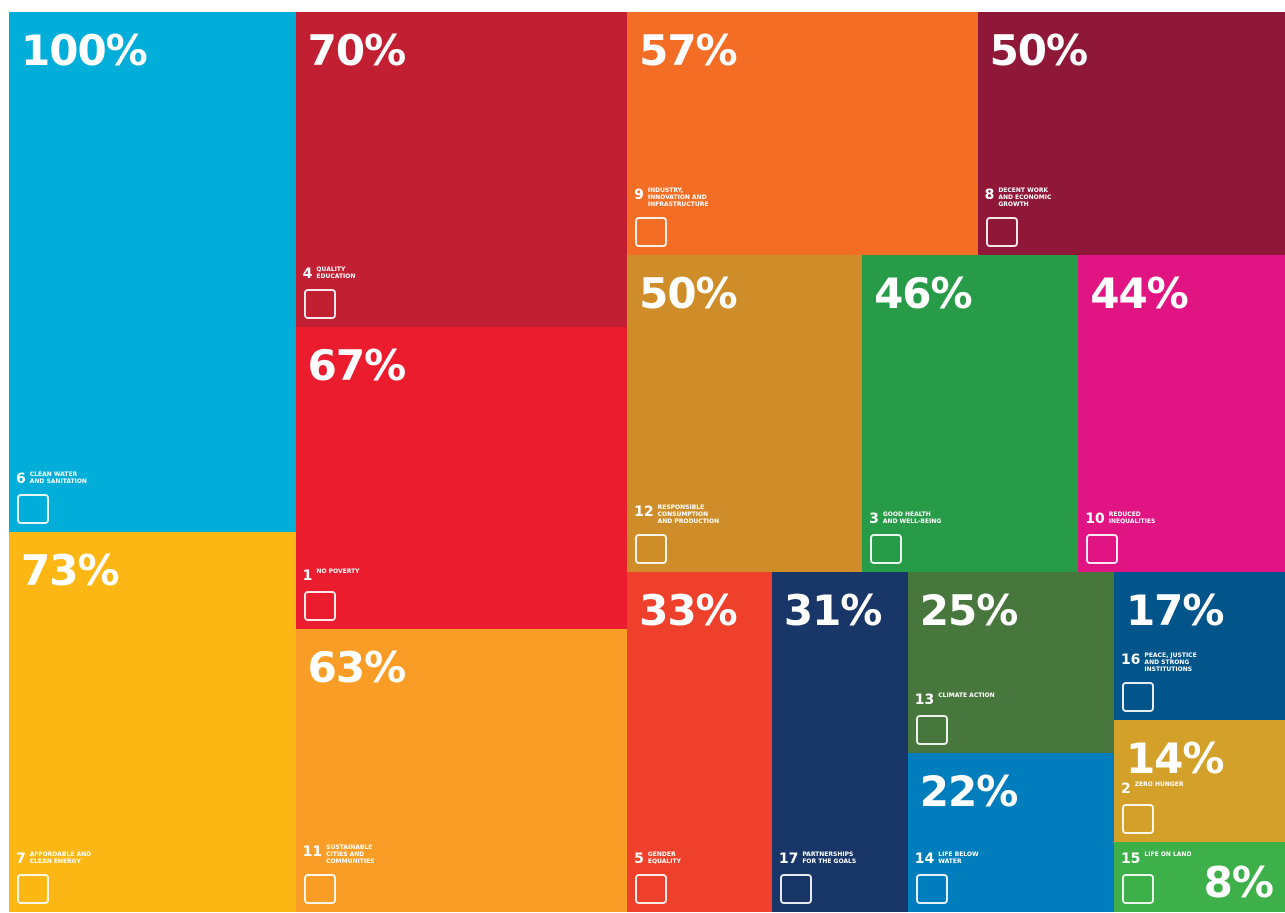 The image size is (1285, 913). I want to click on tile: 63% 11 SUSTAINABLE CITIES AND COMMUNITIES, so click(461, 770).